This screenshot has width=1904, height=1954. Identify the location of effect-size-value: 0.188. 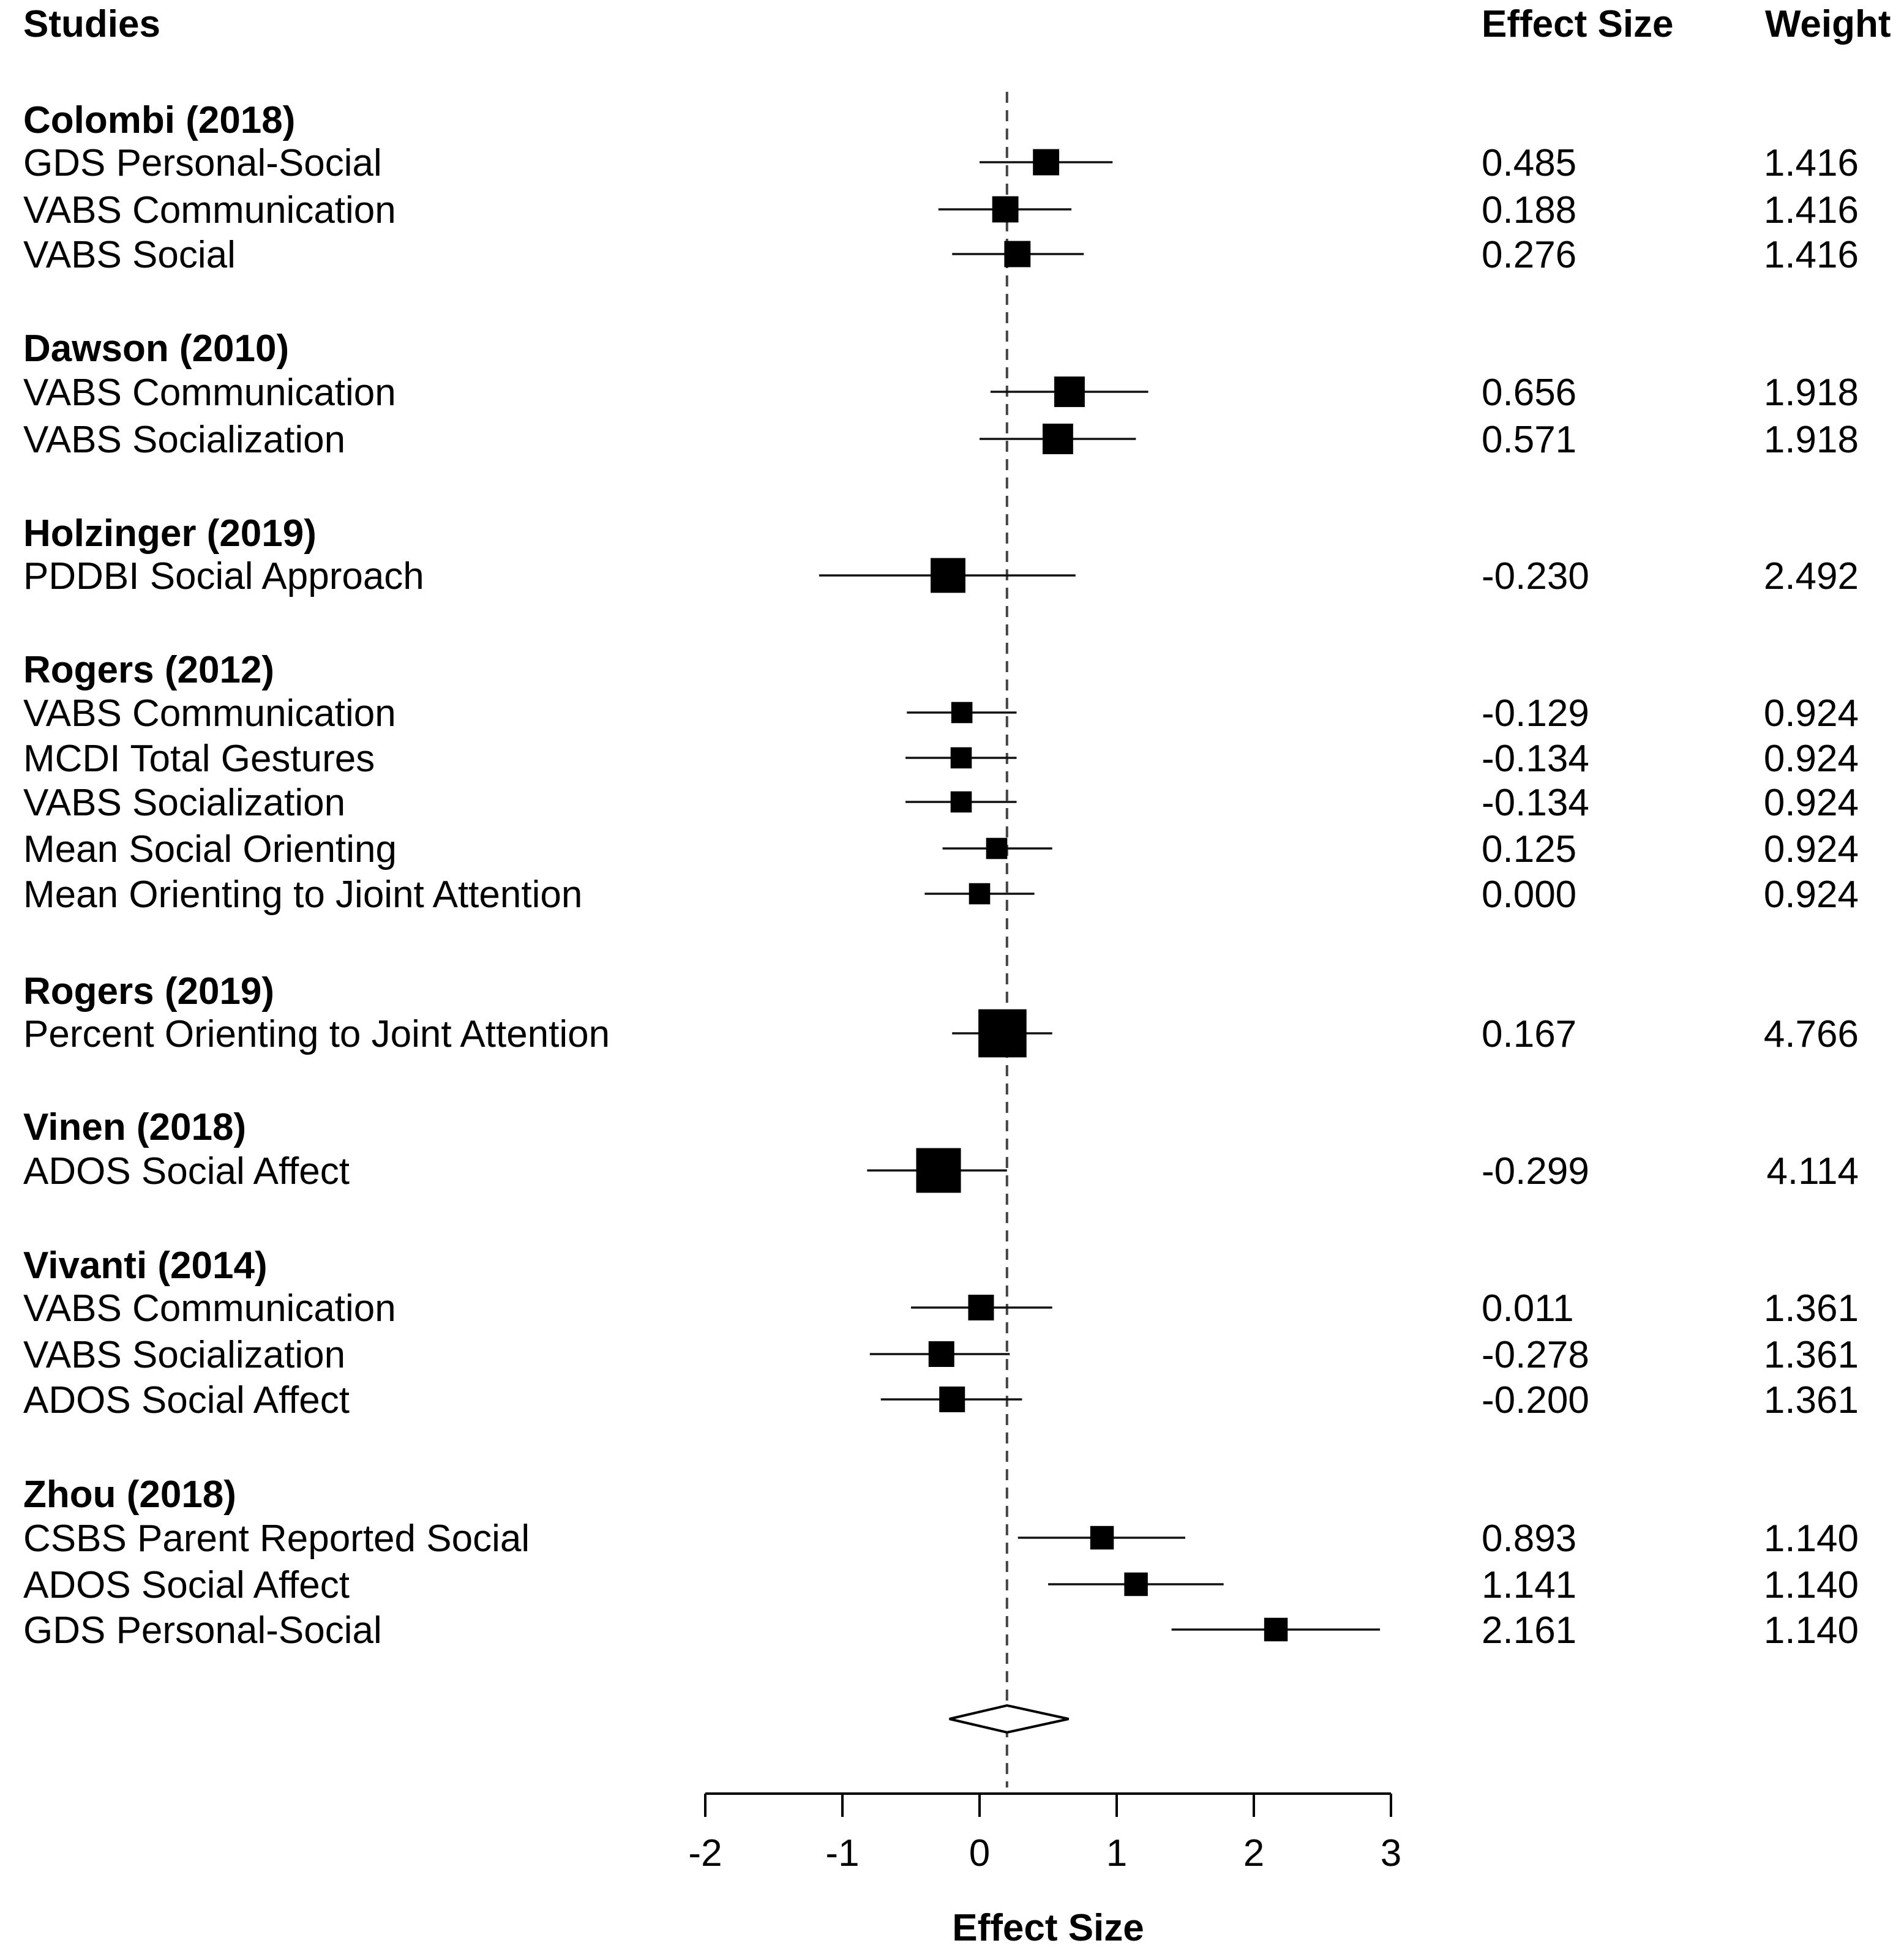
(1529, 210).